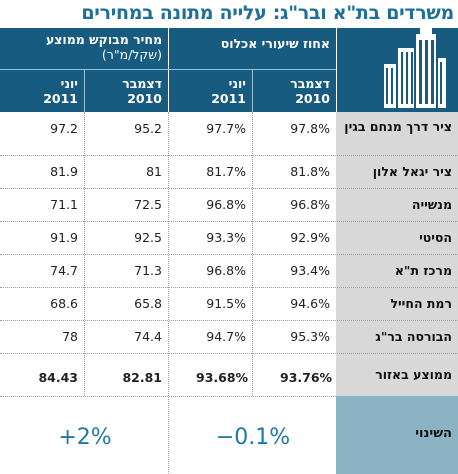  I want to click on table-cell-price-jun: 91.9, so click(64, 237).